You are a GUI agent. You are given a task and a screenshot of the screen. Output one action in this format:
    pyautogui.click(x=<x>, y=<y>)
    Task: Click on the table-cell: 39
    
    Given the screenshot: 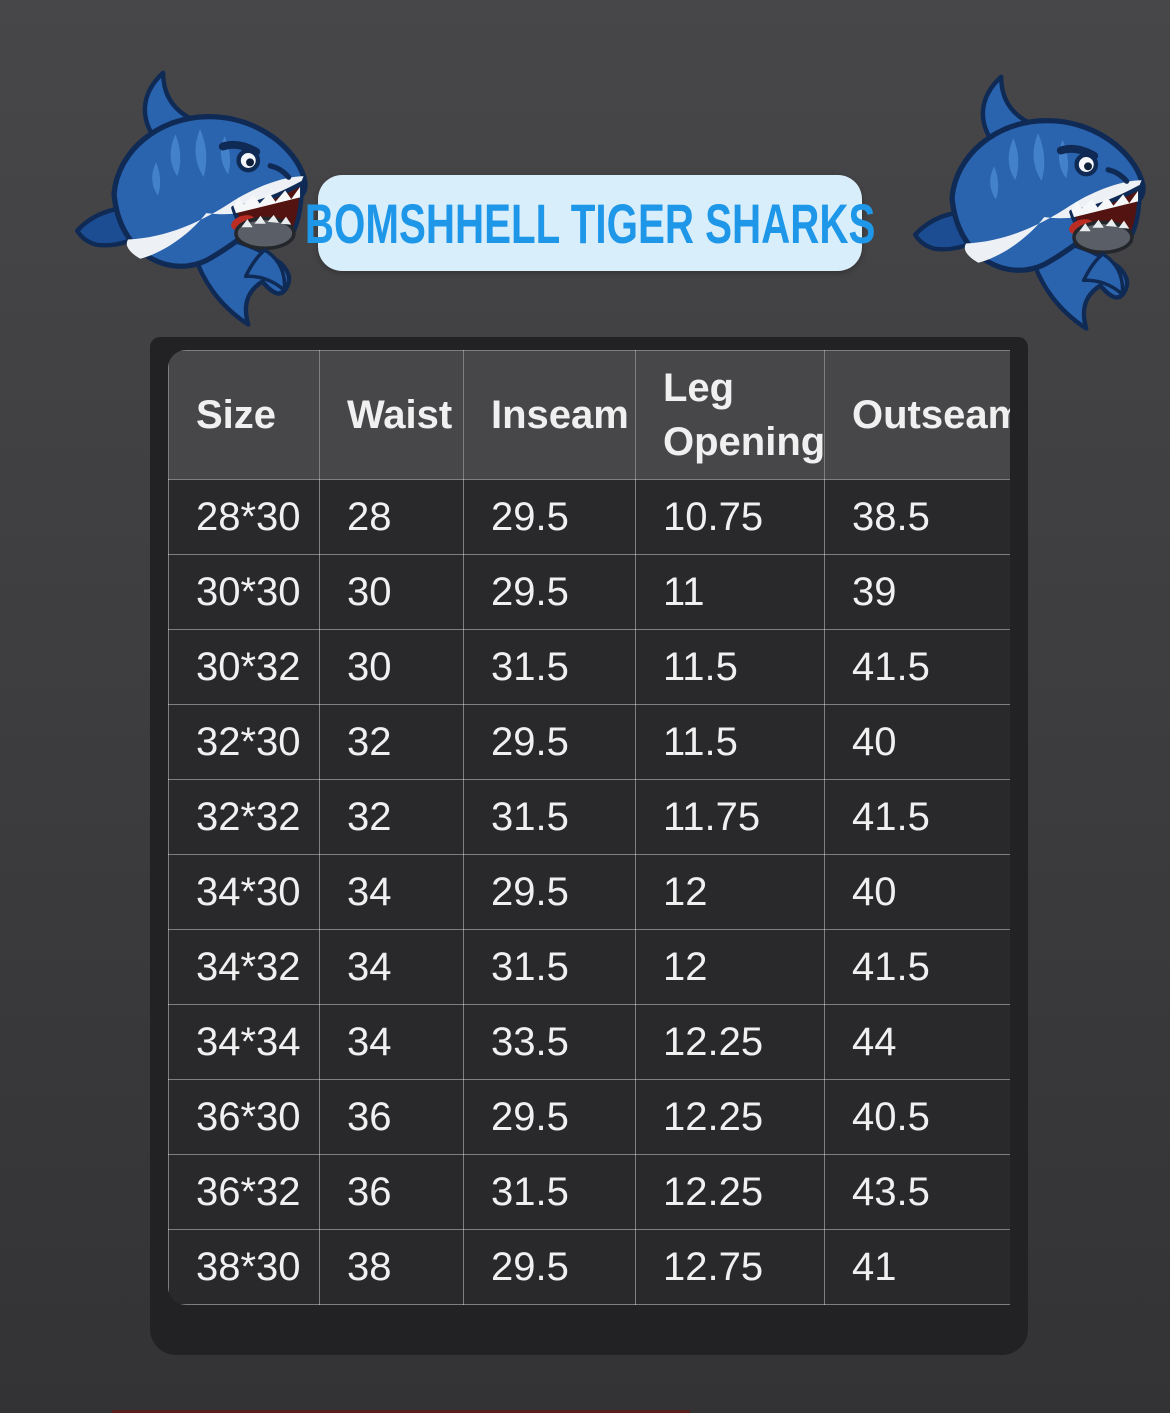 What is the action you would take?
    pyautogui.click(x=917, y=592)
    